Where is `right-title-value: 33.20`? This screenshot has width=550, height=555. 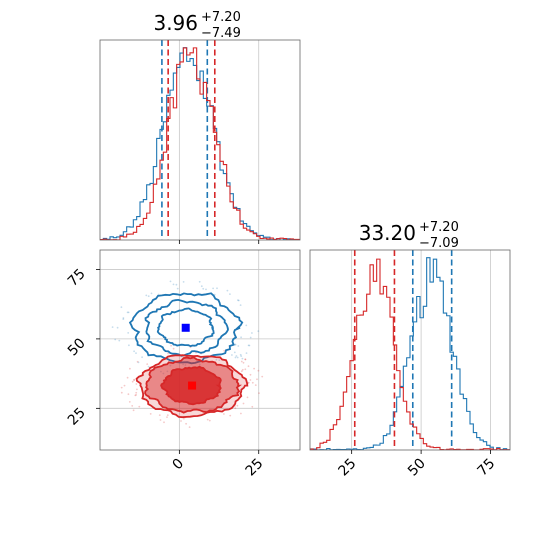 right-title-value: 33.20 is located at coordinates (387, 233).